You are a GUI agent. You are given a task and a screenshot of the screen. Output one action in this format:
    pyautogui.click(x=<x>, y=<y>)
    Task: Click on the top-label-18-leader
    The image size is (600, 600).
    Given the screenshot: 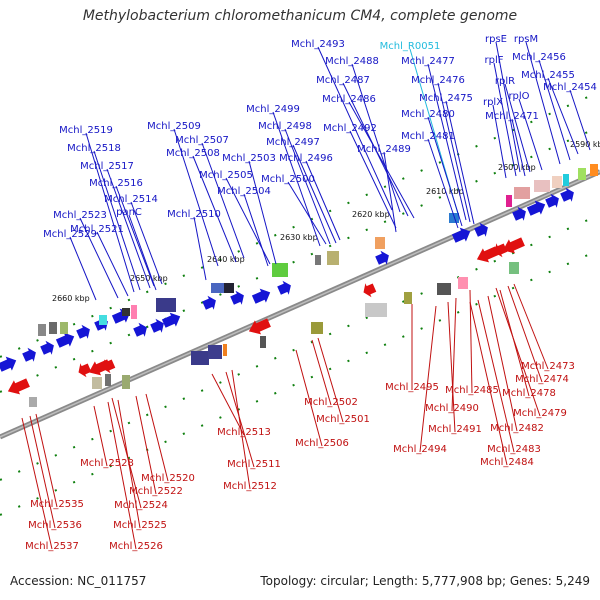 What is the action you would take?
    pyautogui.click(x=214, y=209)
    